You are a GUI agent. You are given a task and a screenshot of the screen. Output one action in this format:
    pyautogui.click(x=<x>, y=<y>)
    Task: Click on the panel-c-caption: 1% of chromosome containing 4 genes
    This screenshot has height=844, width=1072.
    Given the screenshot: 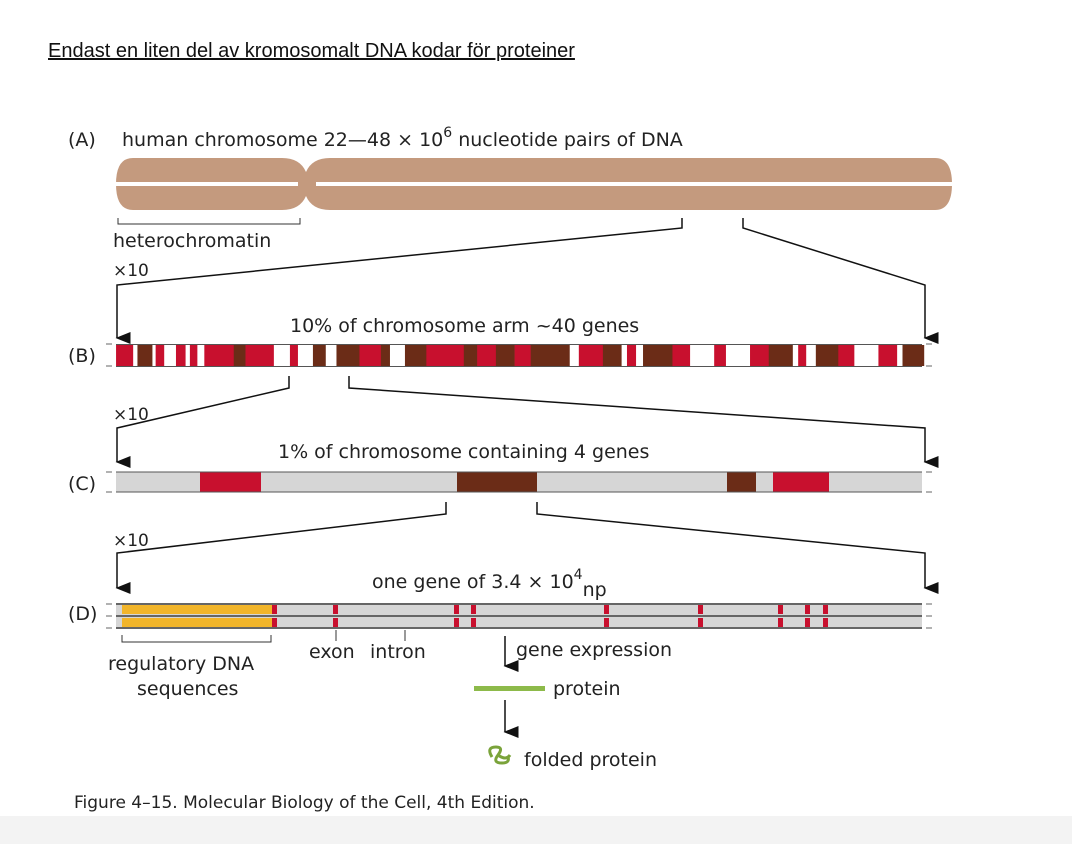 What is the action you would take?
    pyautogui.click(x=463, y=452)
    